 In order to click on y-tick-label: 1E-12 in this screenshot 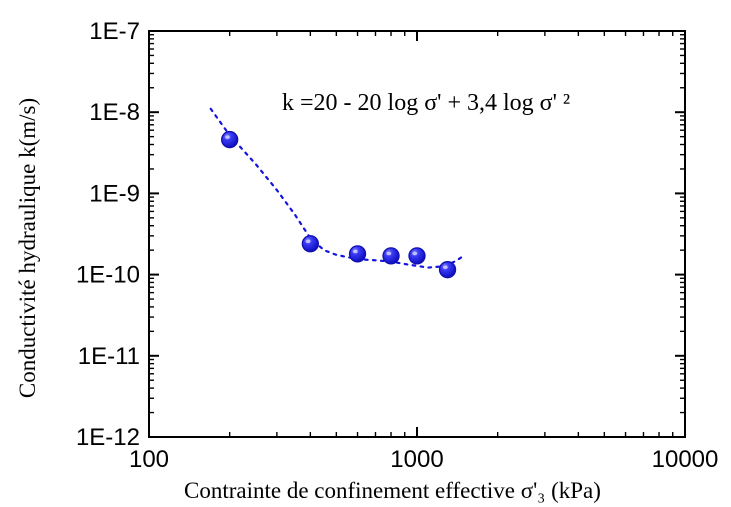, I will do `click(108, 437)`.